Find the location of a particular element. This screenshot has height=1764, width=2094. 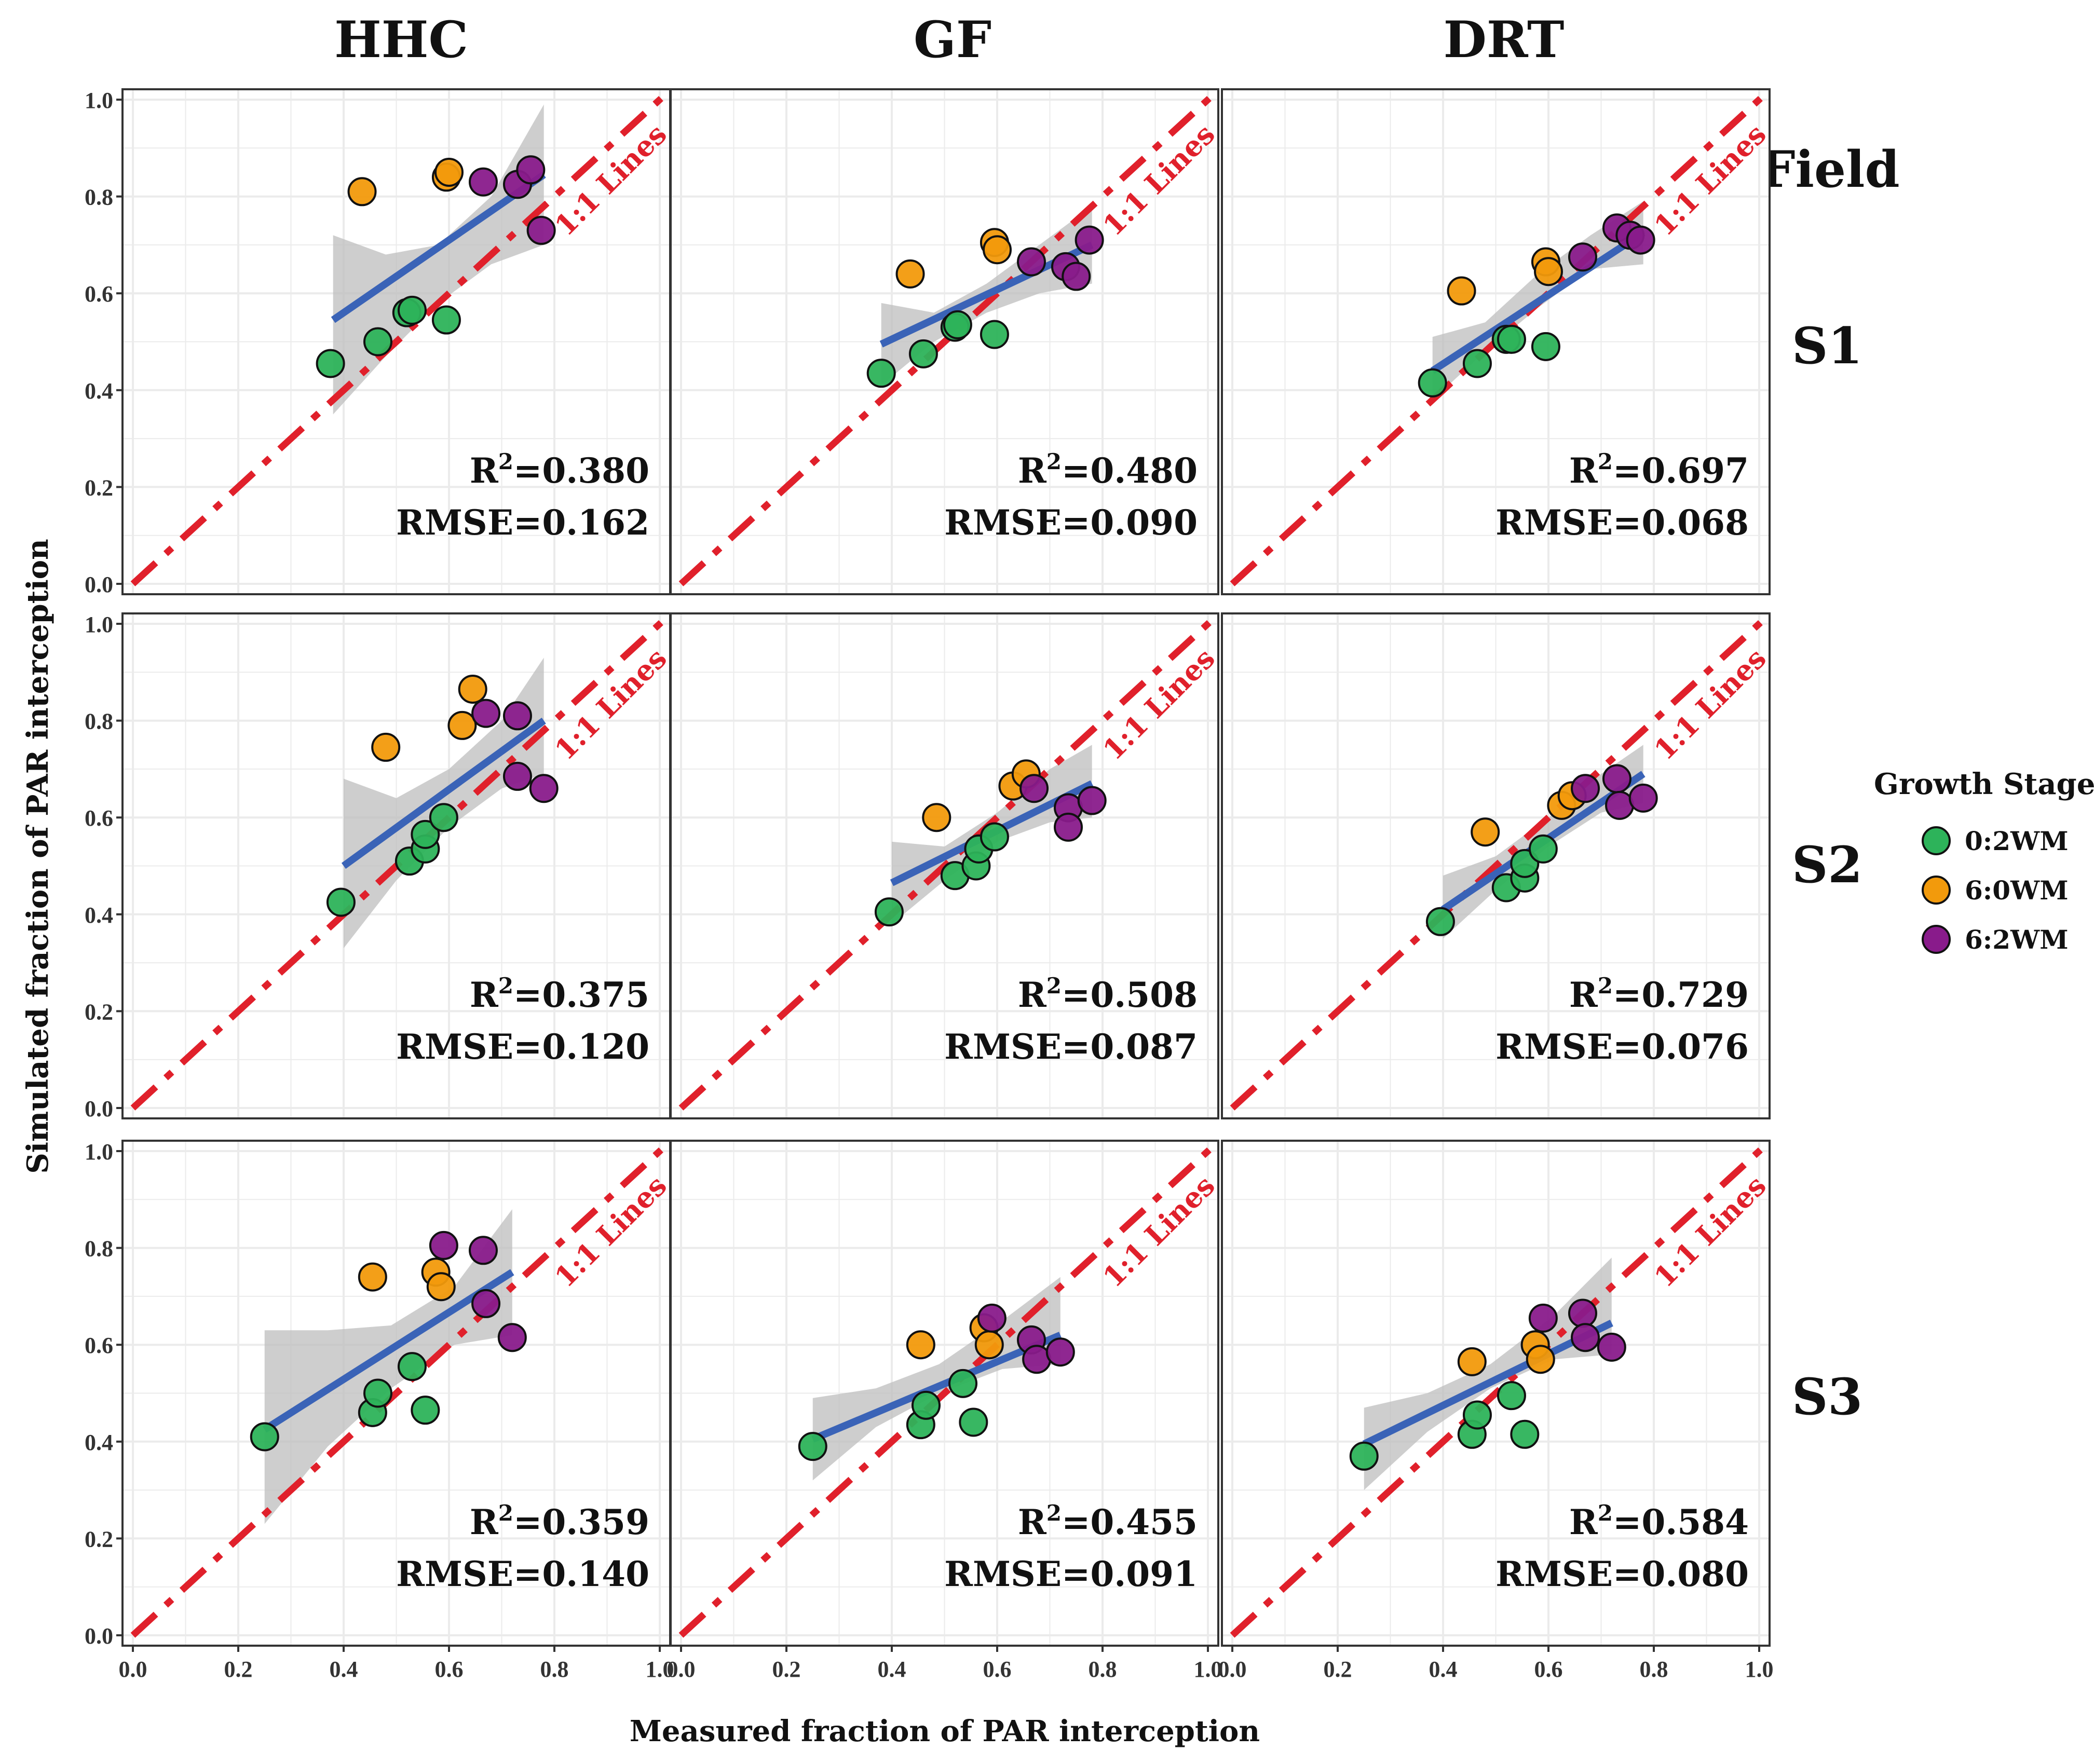

legend-label-0-2wm: 0:2WM is located at coordinates (2017, 841).